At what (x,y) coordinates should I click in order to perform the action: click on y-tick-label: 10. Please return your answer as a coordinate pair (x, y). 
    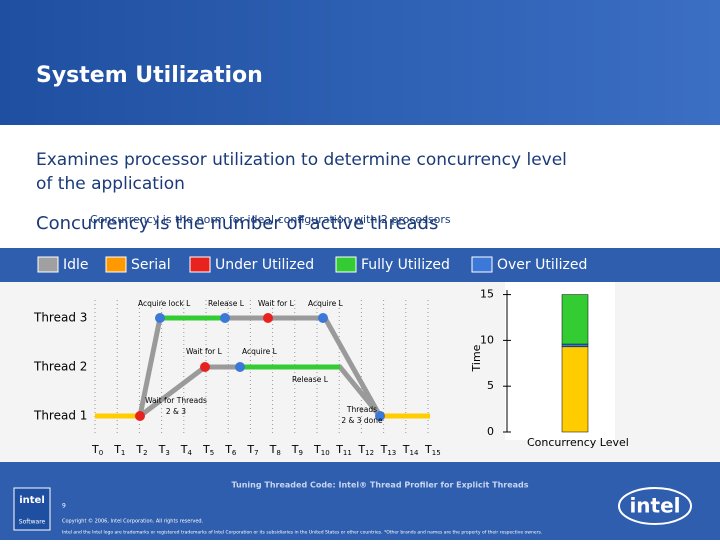
    Looking at the image, I should click on (487, 339).